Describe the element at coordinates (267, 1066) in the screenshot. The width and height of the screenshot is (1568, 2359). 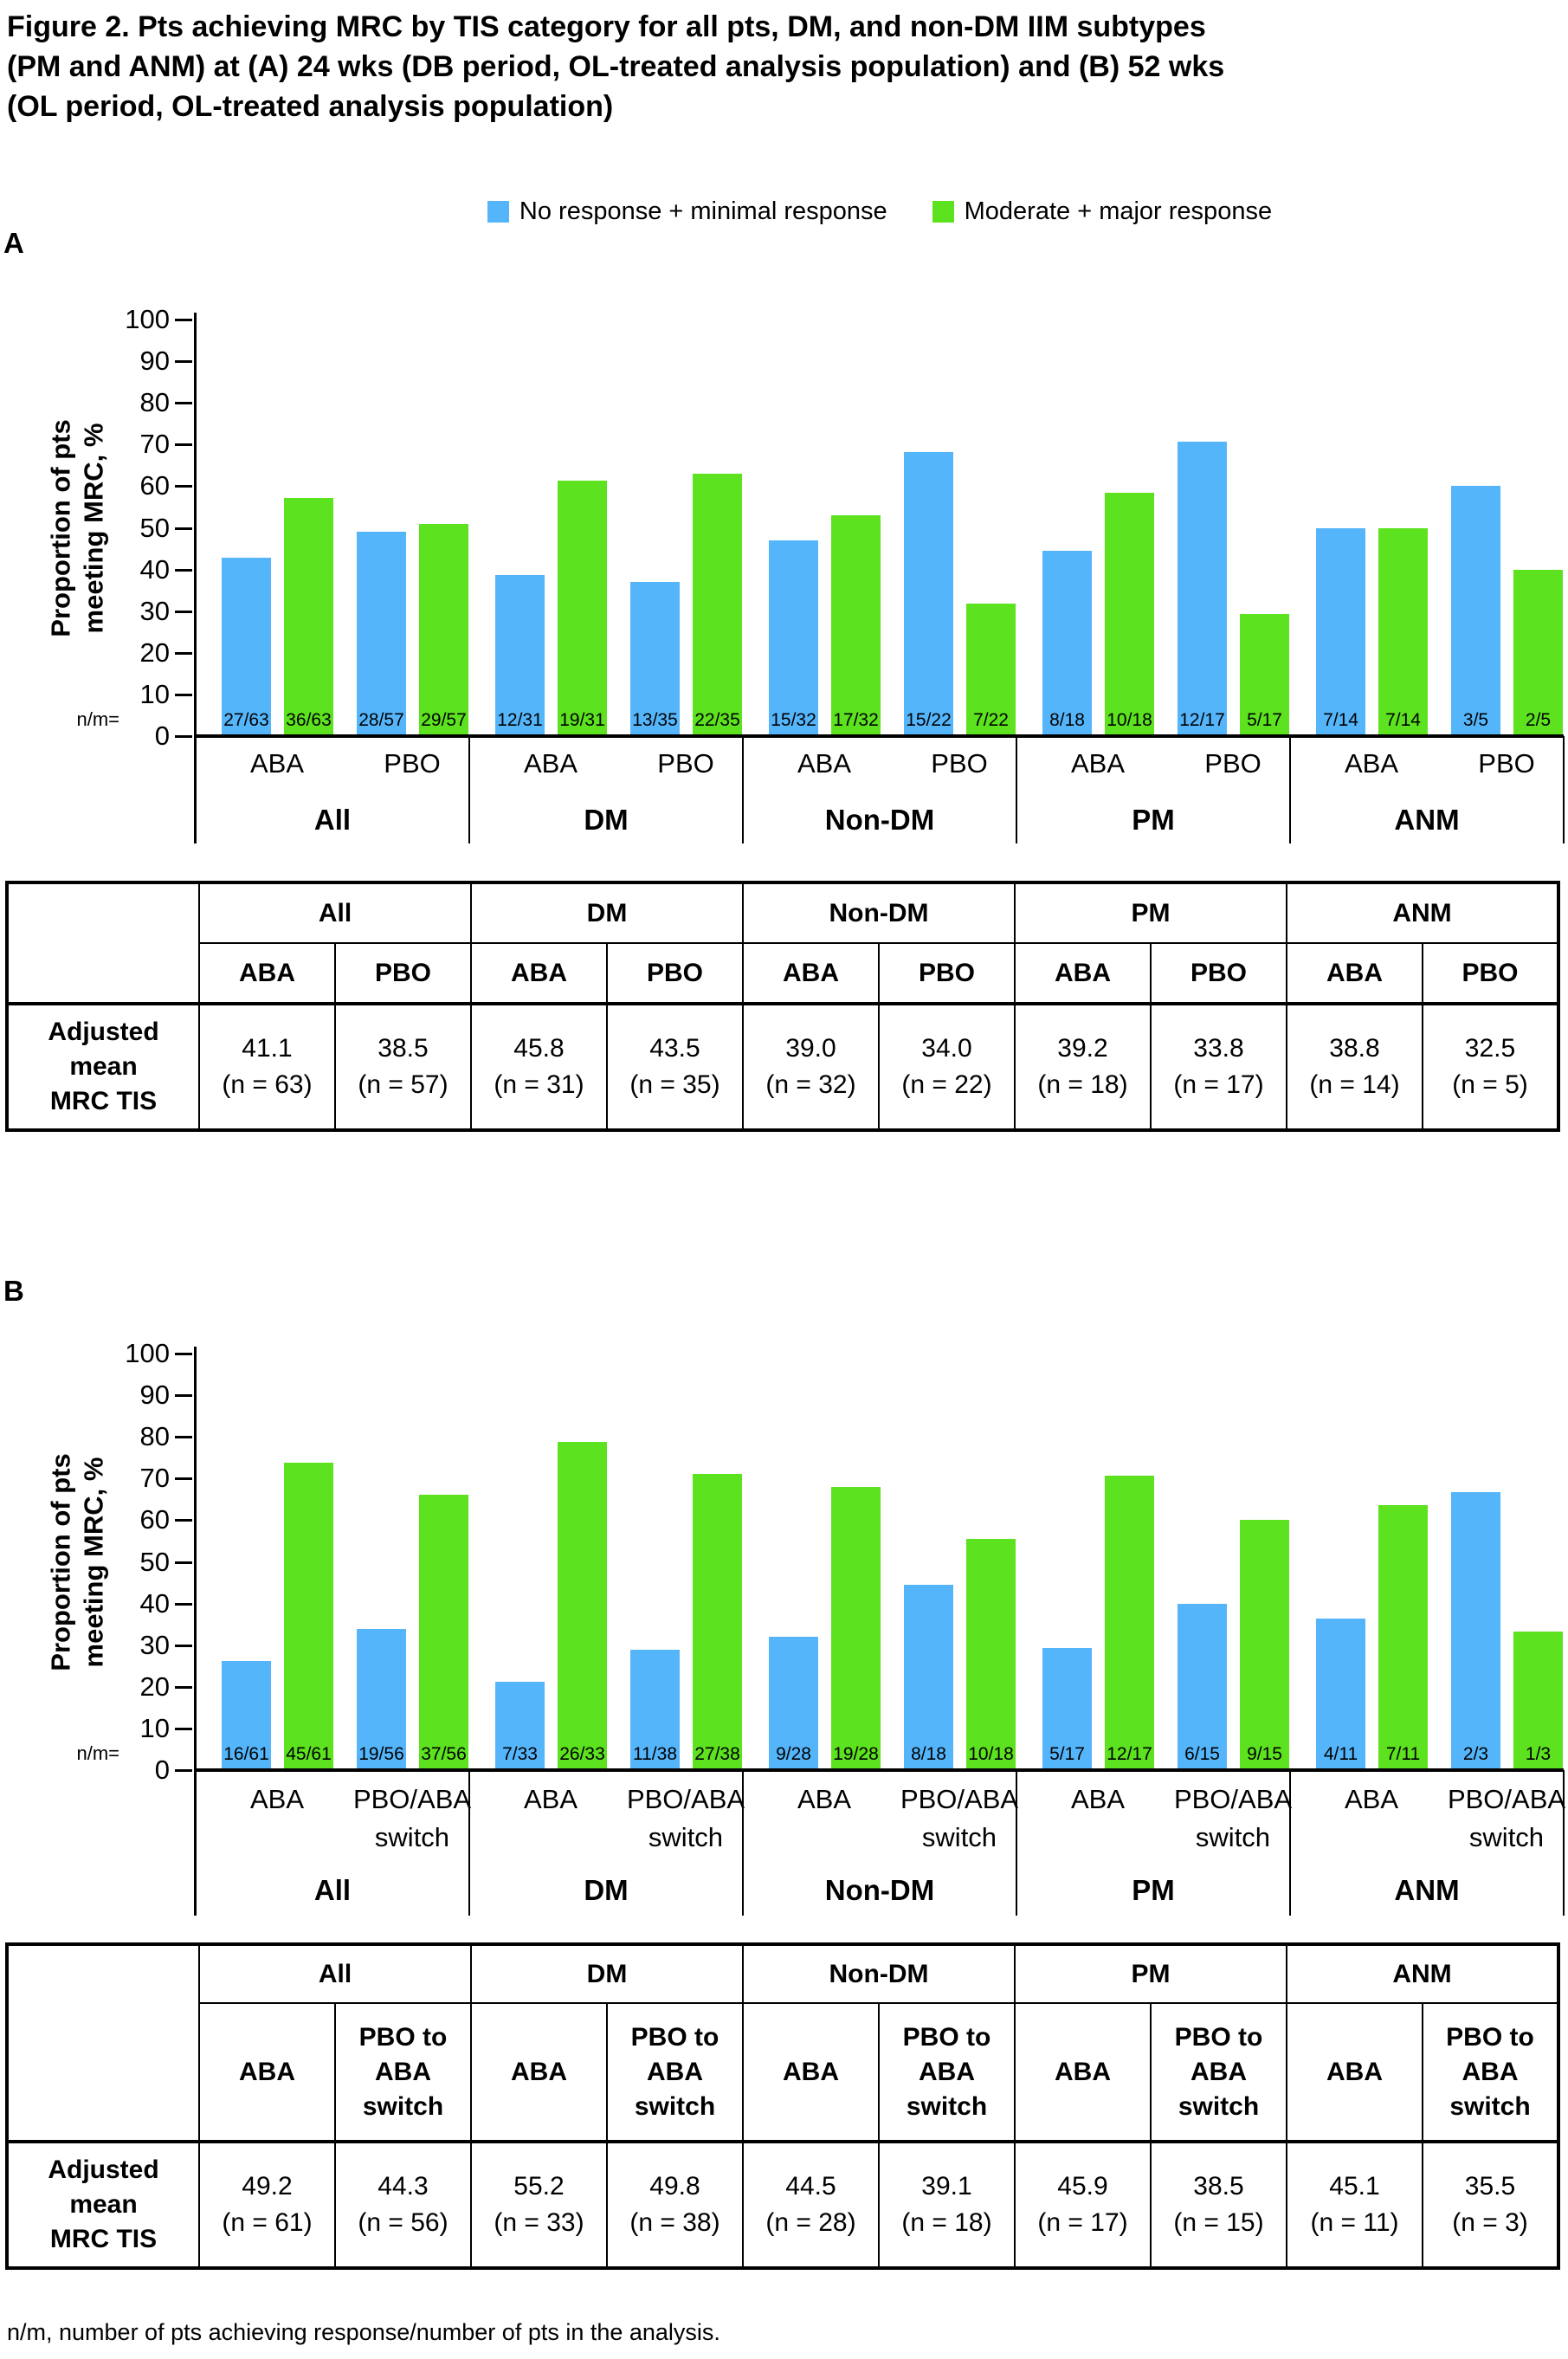
I see `table-value-cell: 41.1 (n = 63)` at that location.